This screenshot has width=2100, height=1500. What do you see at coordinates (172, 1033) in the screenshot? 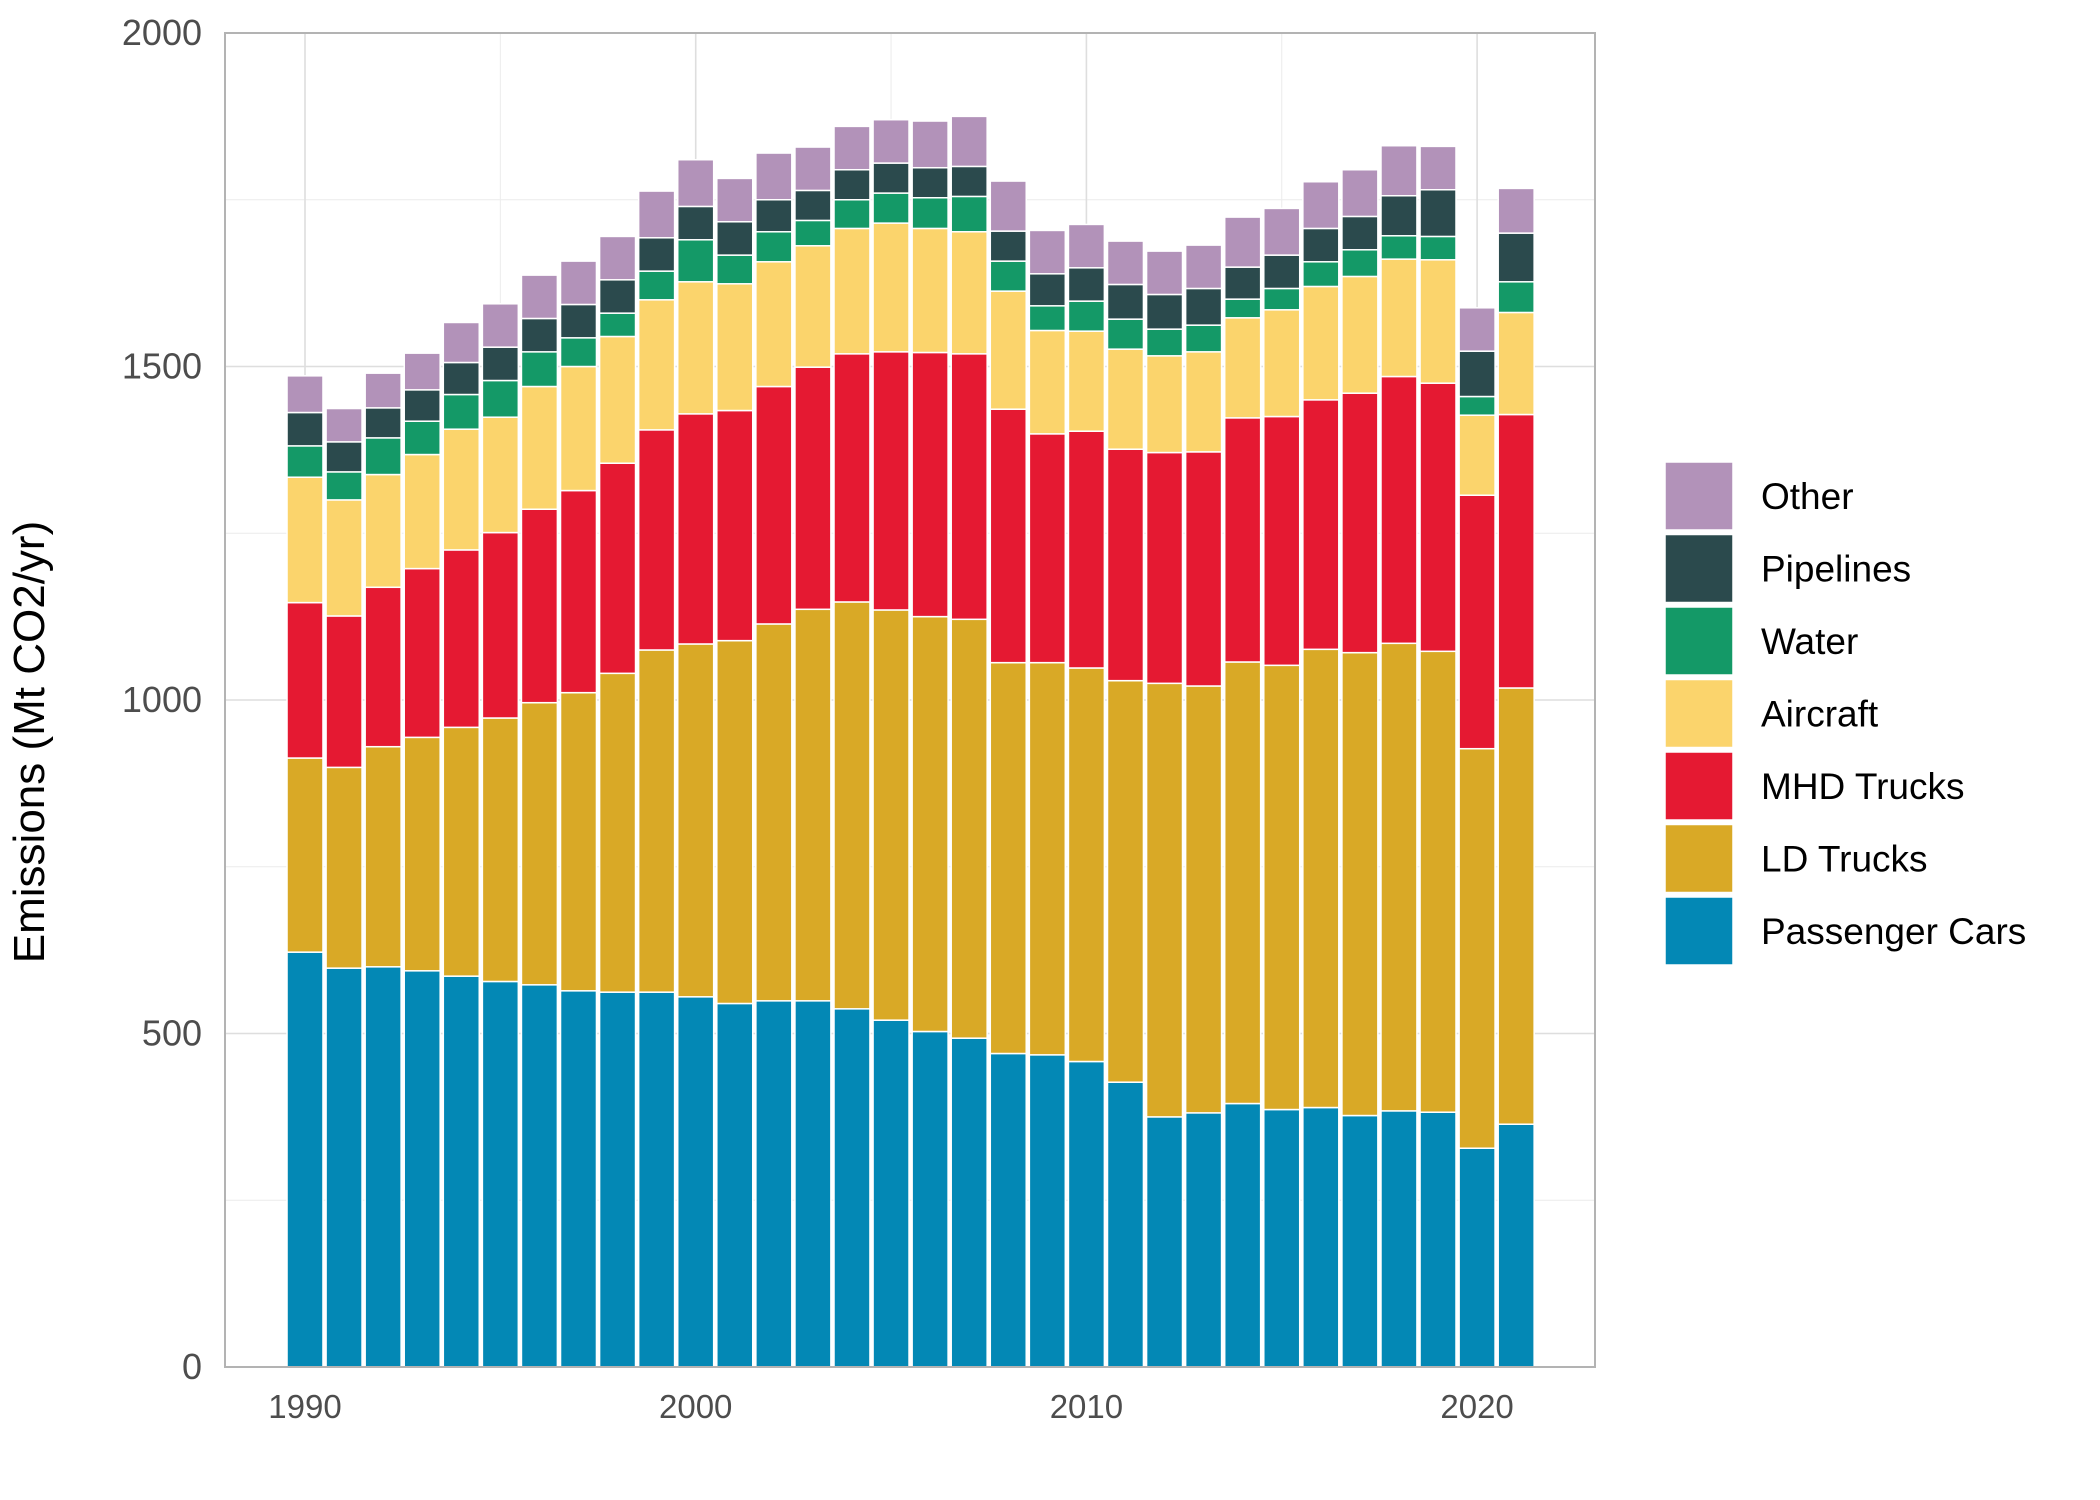
I see `y-tick-label: 500` at bounding box center [172, 1033].